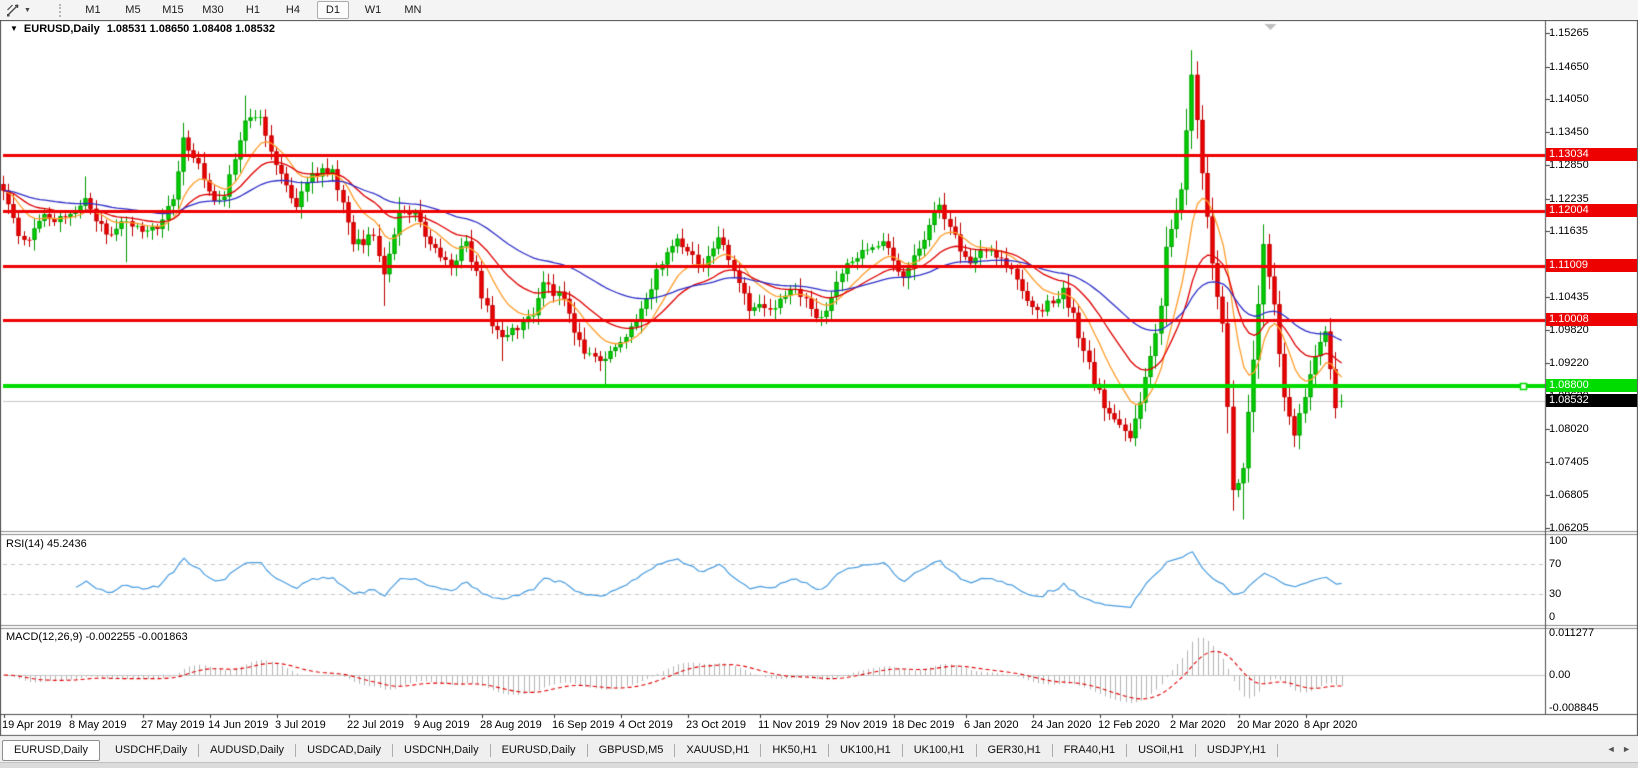 This screenshot has height=768, width=1638. What do you see at coordinates (1089, 750) in the screenshot?
I see `chart-tab-fra40-h1: FRA40,H1` at bounding box center [1089, 750].